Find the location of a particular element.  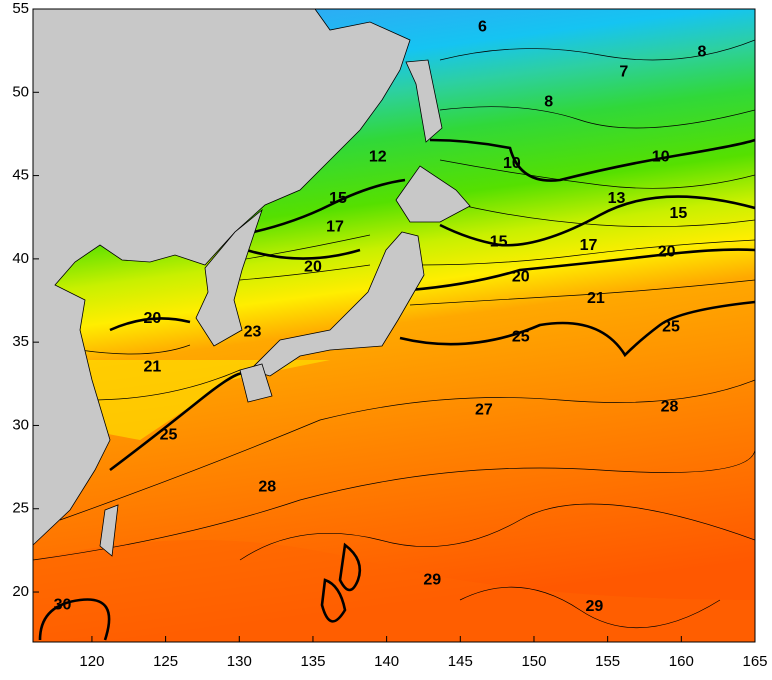

y-tick-label: 45 is located at coordinates (20, 175).